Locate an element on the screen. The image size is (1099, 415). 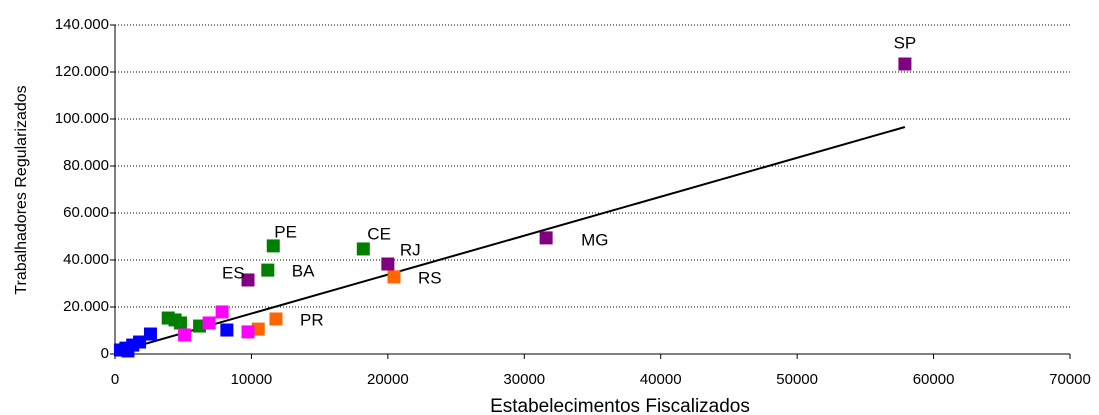
point-label: BA is located at coordinates (303, 271).